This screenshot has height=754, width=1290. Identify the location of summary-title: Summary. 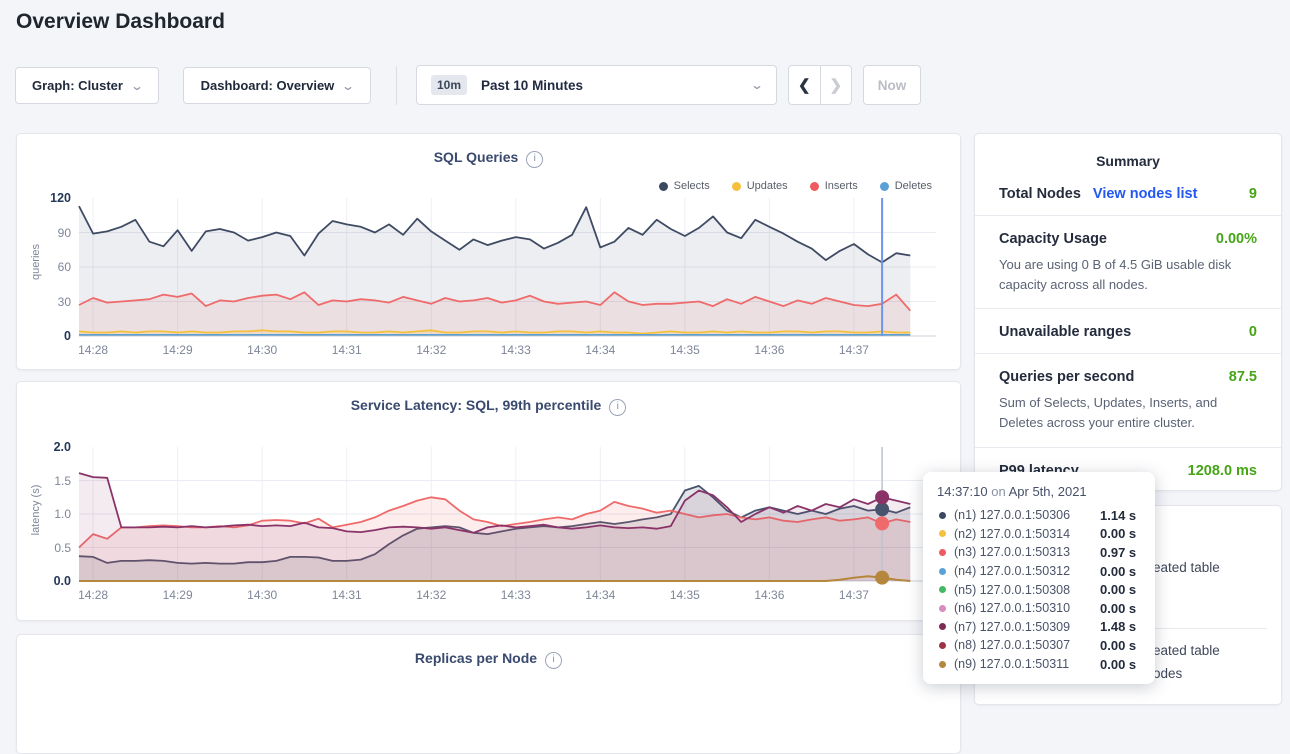
(1128, 161).